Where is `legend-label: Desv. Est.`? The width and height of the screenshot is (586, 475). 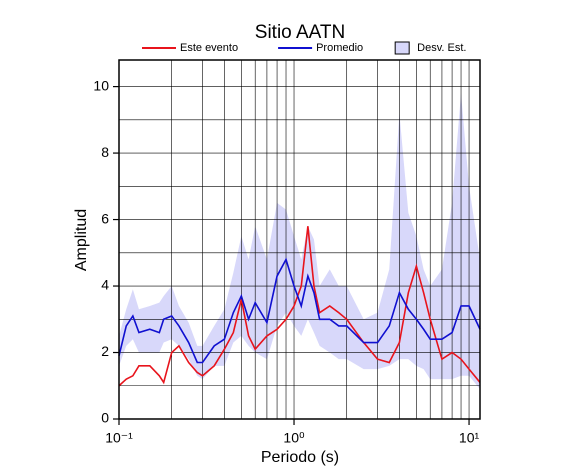 legend-label: Desv. Est. is located at coordinates (441, 48).